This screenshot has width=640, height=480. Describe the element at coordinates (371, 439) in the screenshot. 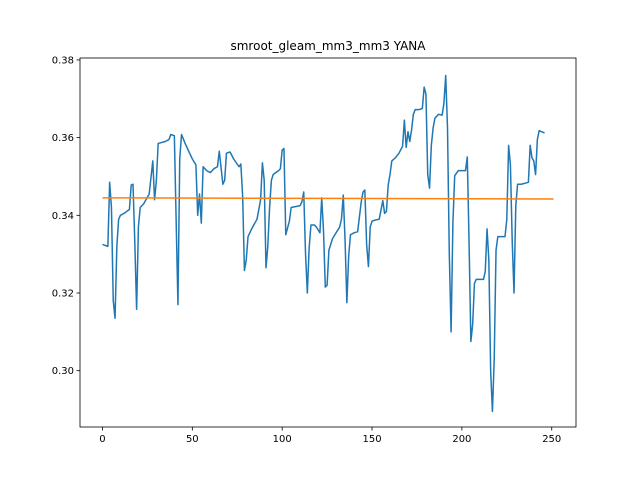

I see `x-tick-label: 150` at that location.